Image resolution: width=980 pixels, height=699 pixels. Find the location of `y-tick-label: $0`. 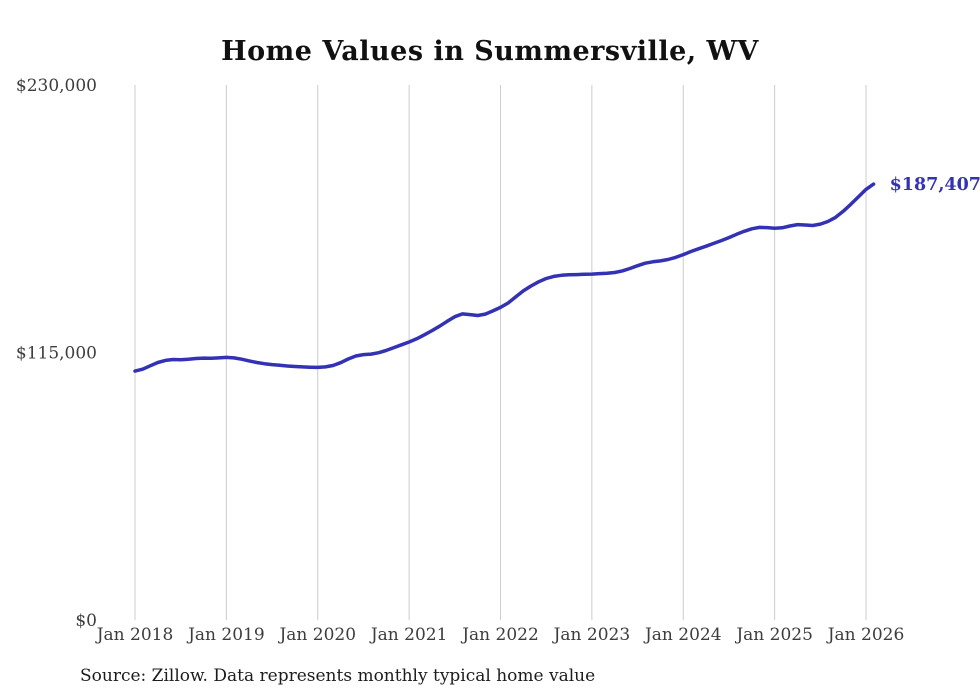

y-tick-label: $0 is located at coordinates (86, 621).